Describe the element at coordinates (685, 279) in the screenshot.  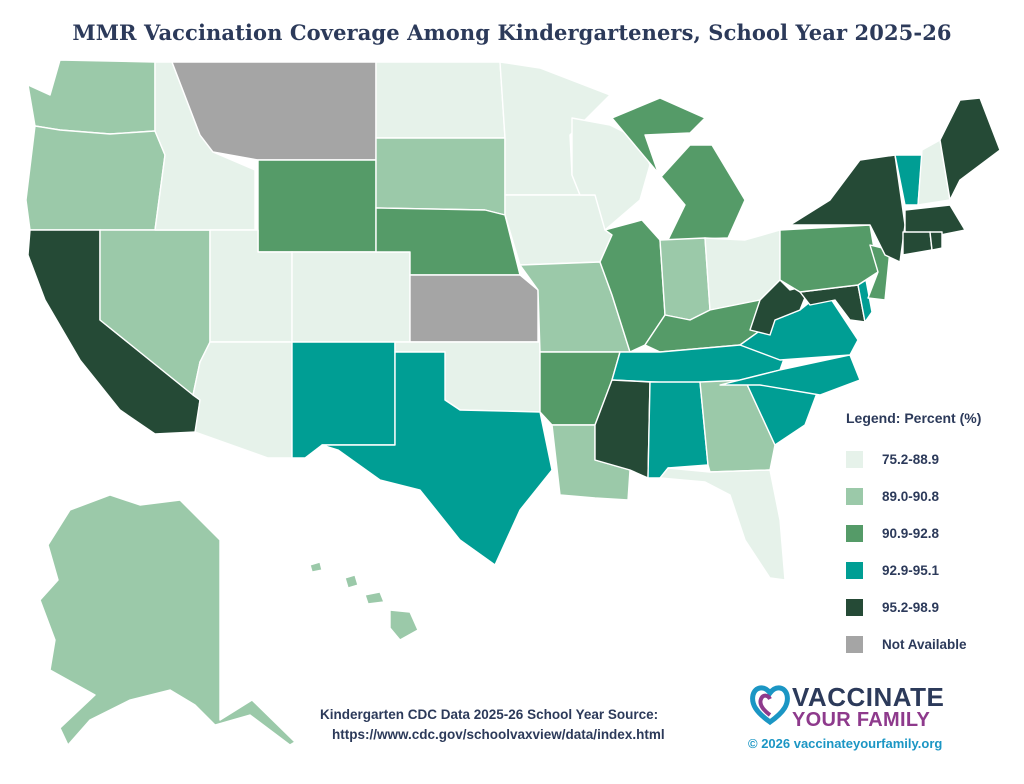
I see `state-IN` at that location.